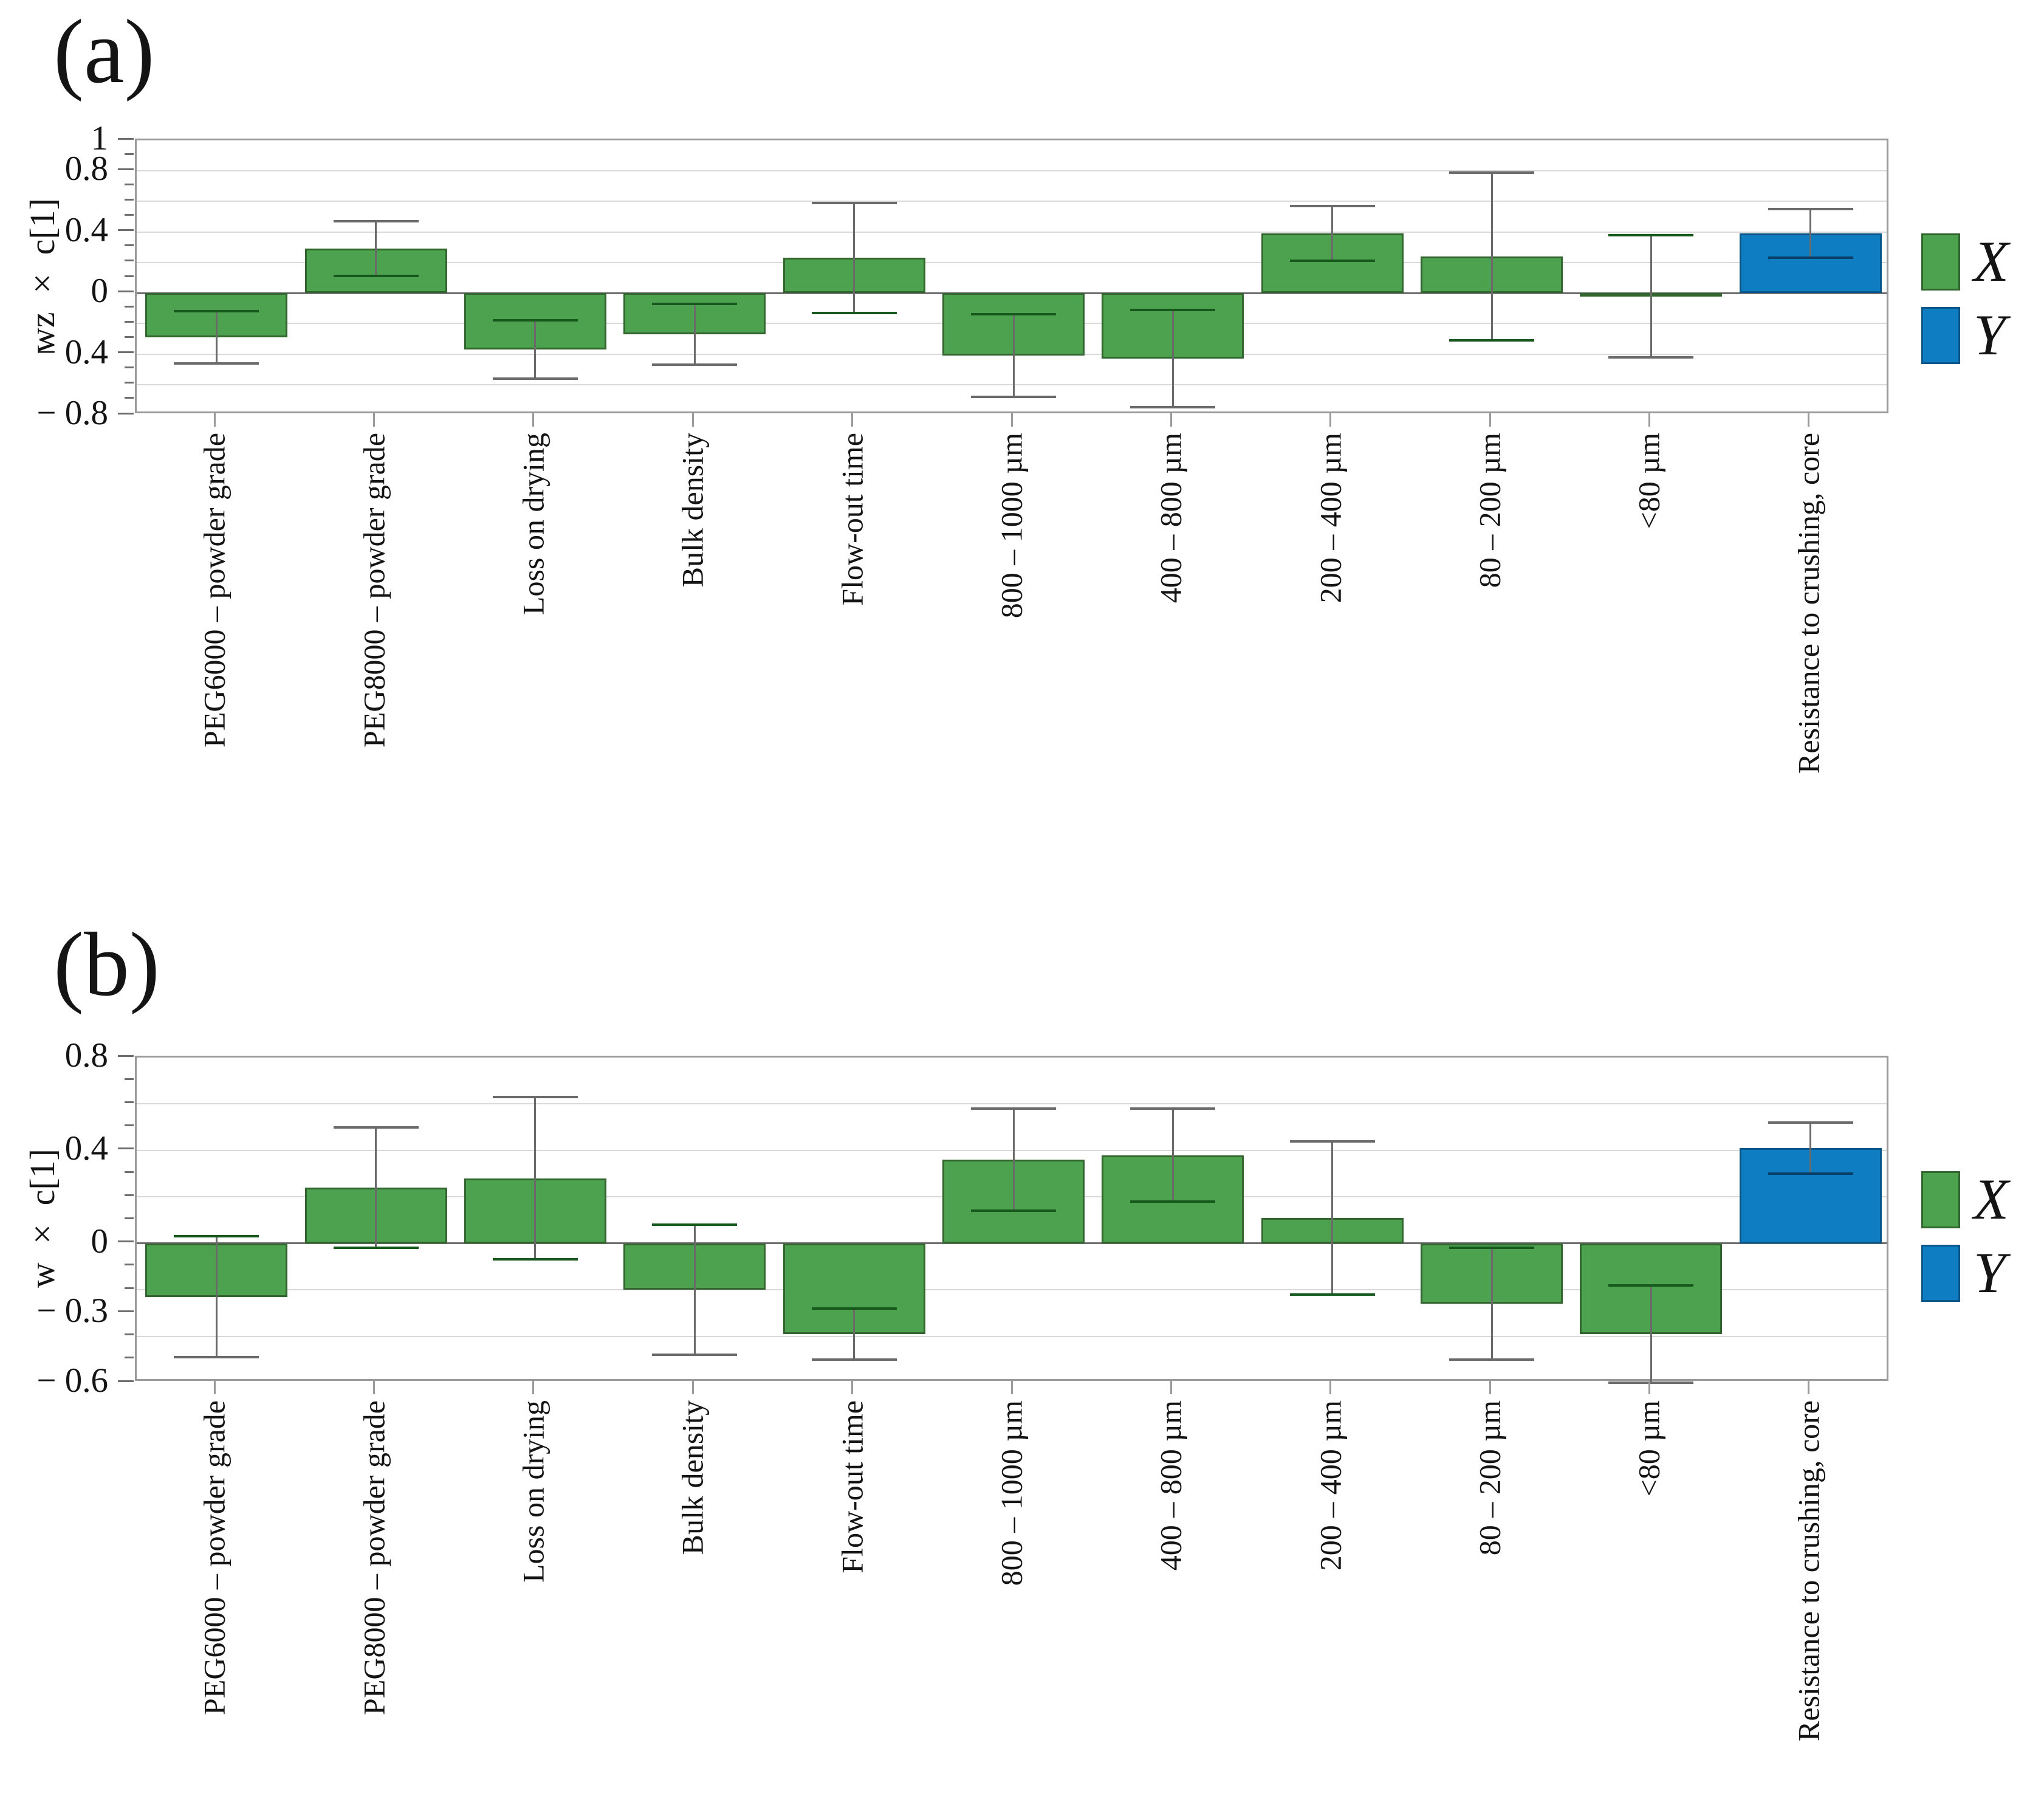  What do you see at coordinates (42, 1218) in the screenshot?
I see `panel-b-y-axis-label: w × c[1]` at bounding box center [42, 1218].